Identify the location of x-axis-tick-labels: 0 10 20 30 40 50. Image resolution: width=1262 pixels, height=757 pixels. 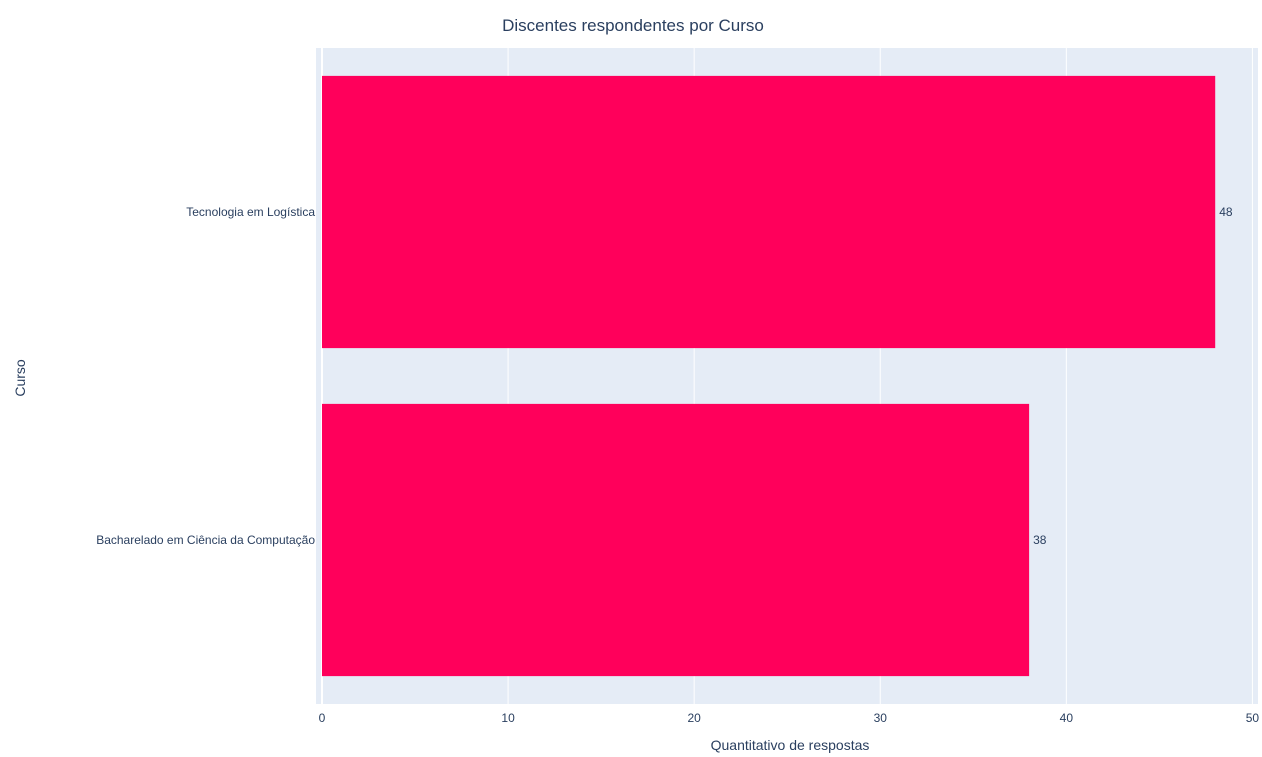
(789, 718).